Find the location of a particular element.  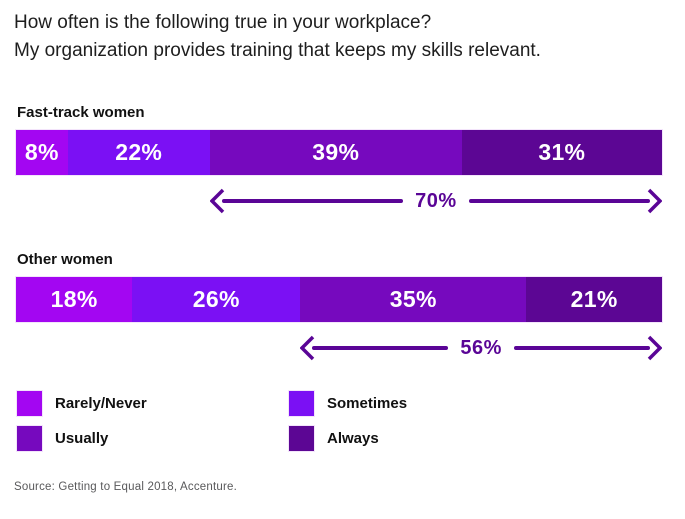

legend-label-rarely-never: Rarely/Never is located at coordinates (101, 403).